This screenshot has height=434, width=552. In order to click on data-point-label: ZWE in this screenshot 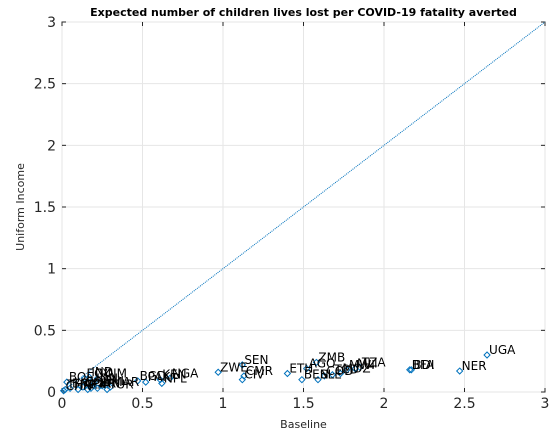, I will do `click(234, 367)`.